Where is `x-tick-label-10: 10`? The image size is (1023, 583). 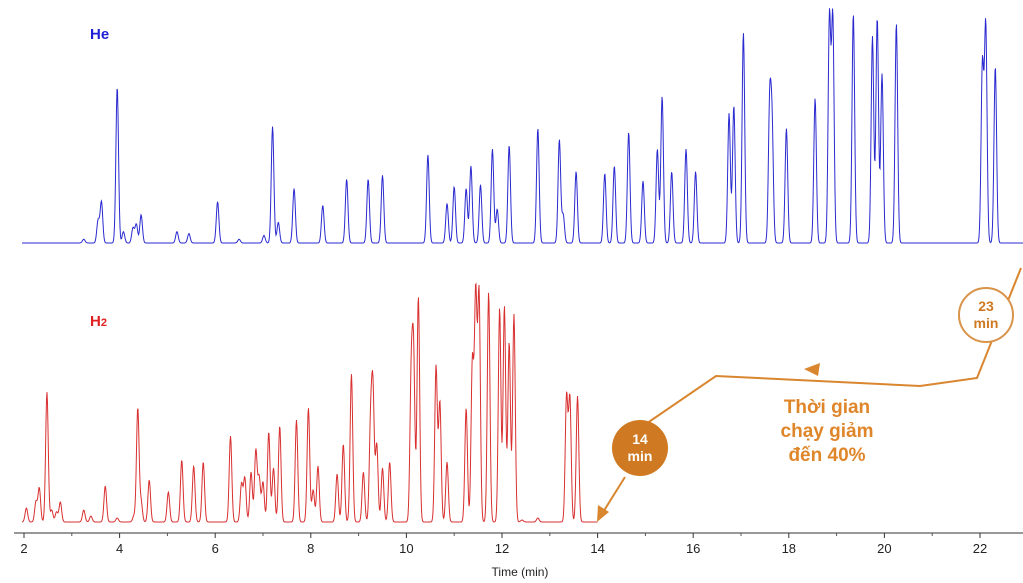
x-tick-label-10: 10 is located at coordinates (406, 548).